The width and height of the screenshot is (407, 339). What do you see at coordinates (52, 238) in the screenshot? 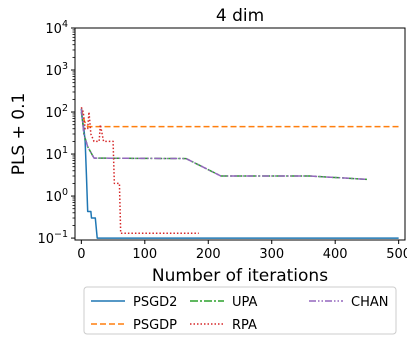
I see `y-tick-label: 10⁻¹` at bounding box center [52, 238].